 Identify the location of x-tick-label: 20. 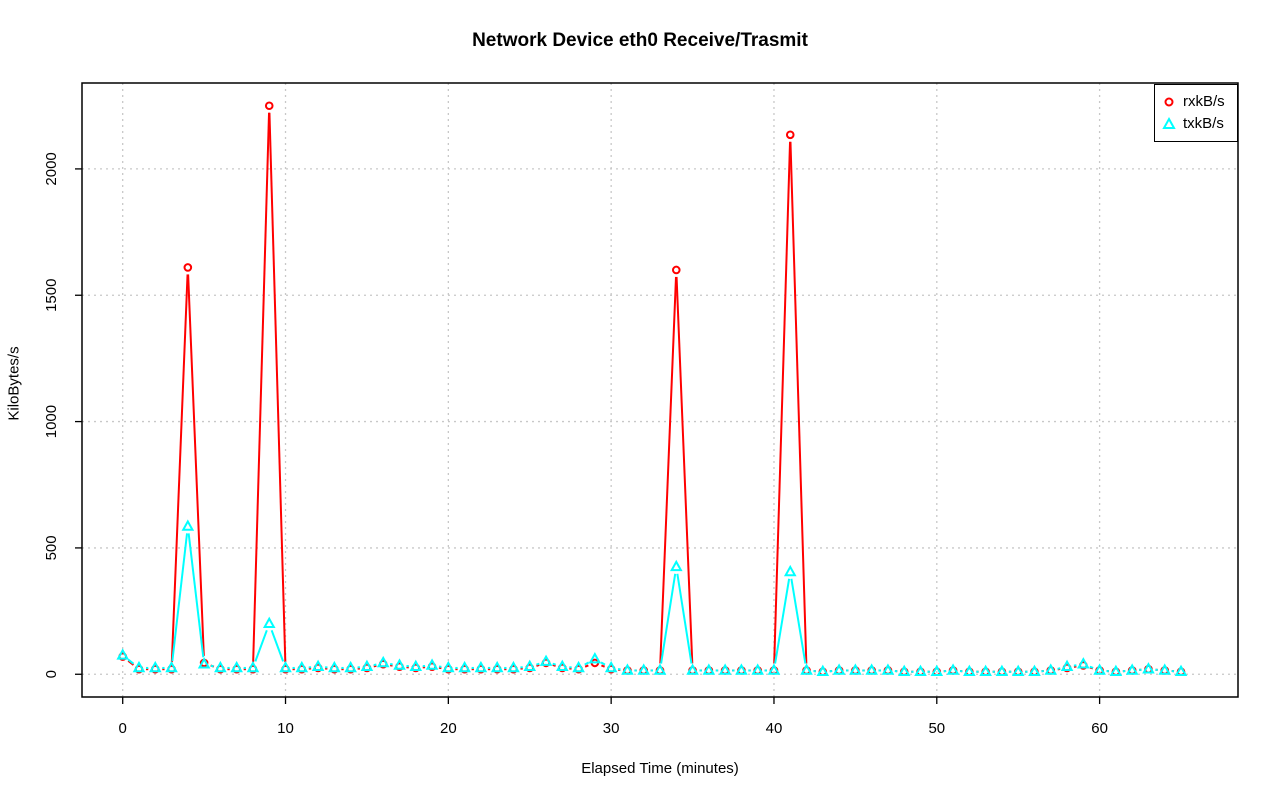
(448, 728).